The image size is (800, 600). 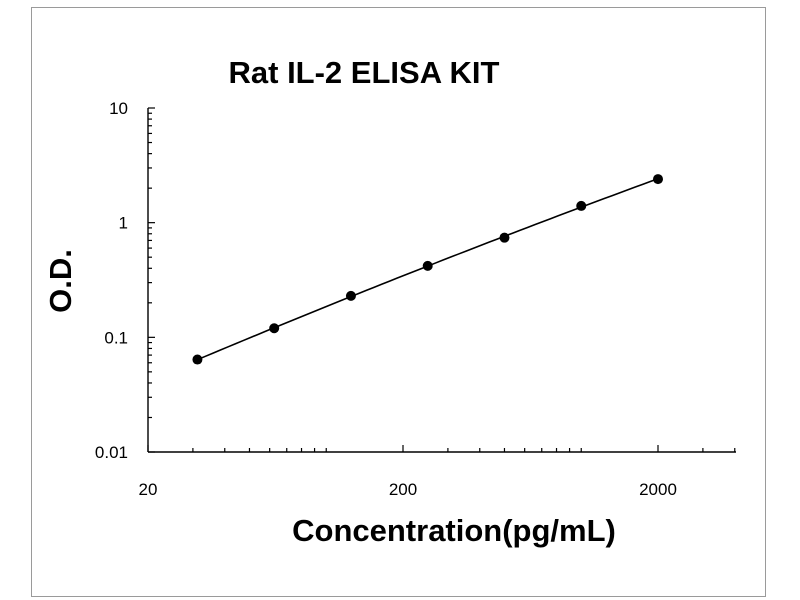 I want to click on y-tick-label: 10, so click(x=118, y=108).